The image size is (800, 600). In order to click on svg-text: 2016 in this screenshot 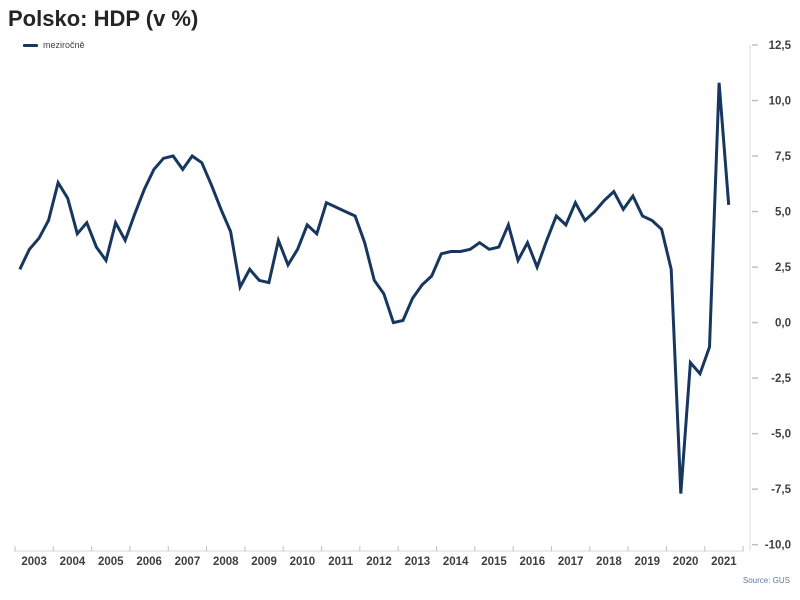, I will do `click(533, 562)`.